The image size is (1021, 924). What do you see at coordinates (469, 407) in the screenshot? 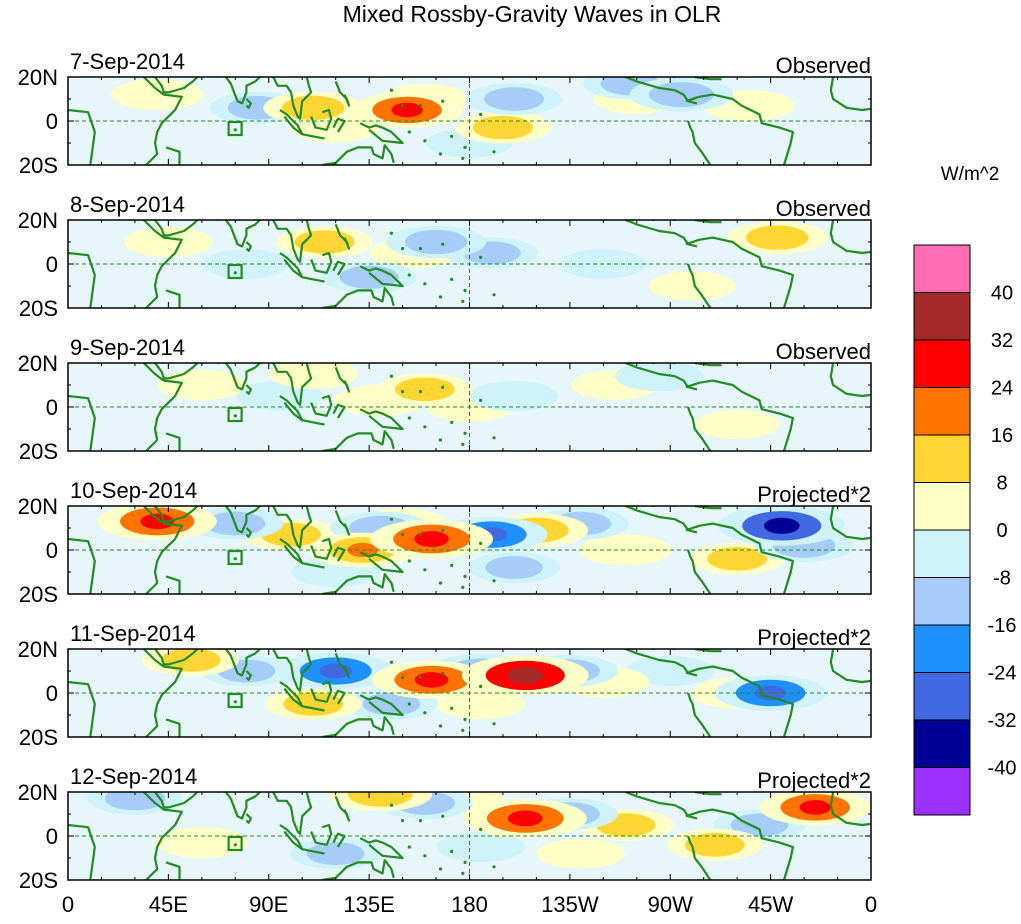
I see `coastlines` at bounding box center [469, 407].